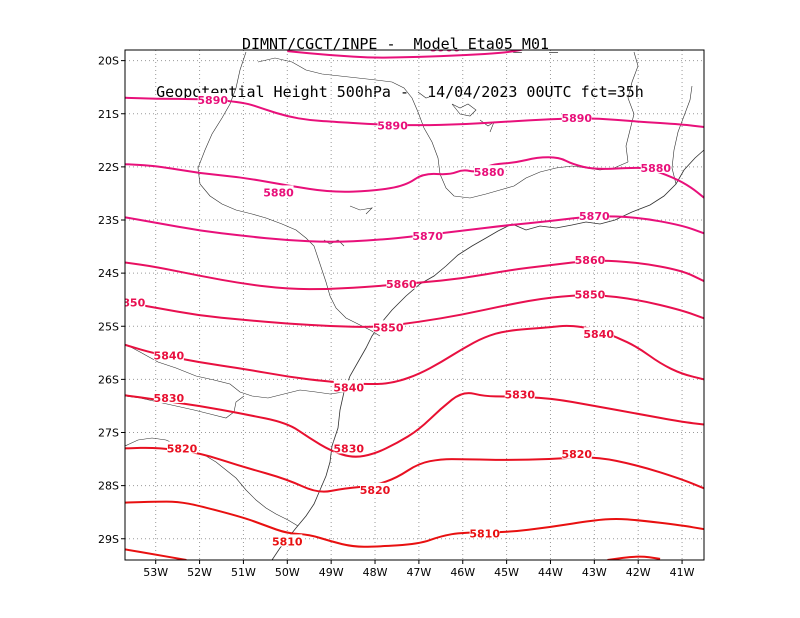 The image size is (800, 618). What do you see at coordinates (108, 61) in the screenshot?
I see `lat-tick-label: 20S` at bounding box center [108, 61].